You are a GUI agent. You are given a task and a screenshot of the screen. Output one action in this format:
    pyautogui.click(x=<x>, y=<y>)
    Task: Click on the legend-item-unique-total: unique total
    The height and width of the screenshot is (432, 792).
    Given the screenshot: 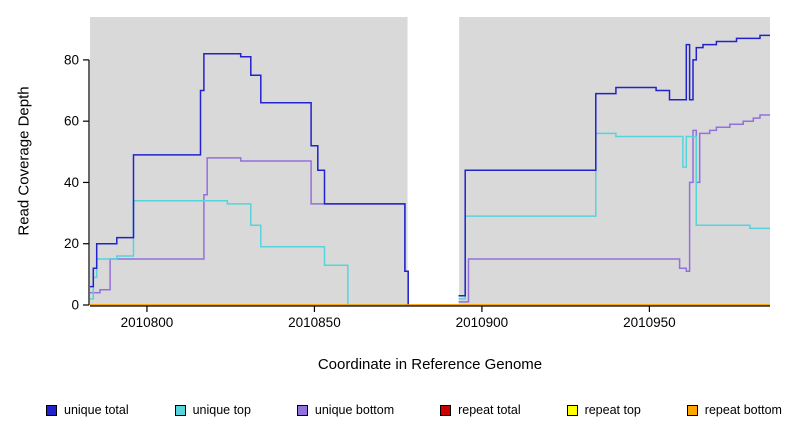 What is the action you would take?
    pyautogui.click(x=87, y=410)
    